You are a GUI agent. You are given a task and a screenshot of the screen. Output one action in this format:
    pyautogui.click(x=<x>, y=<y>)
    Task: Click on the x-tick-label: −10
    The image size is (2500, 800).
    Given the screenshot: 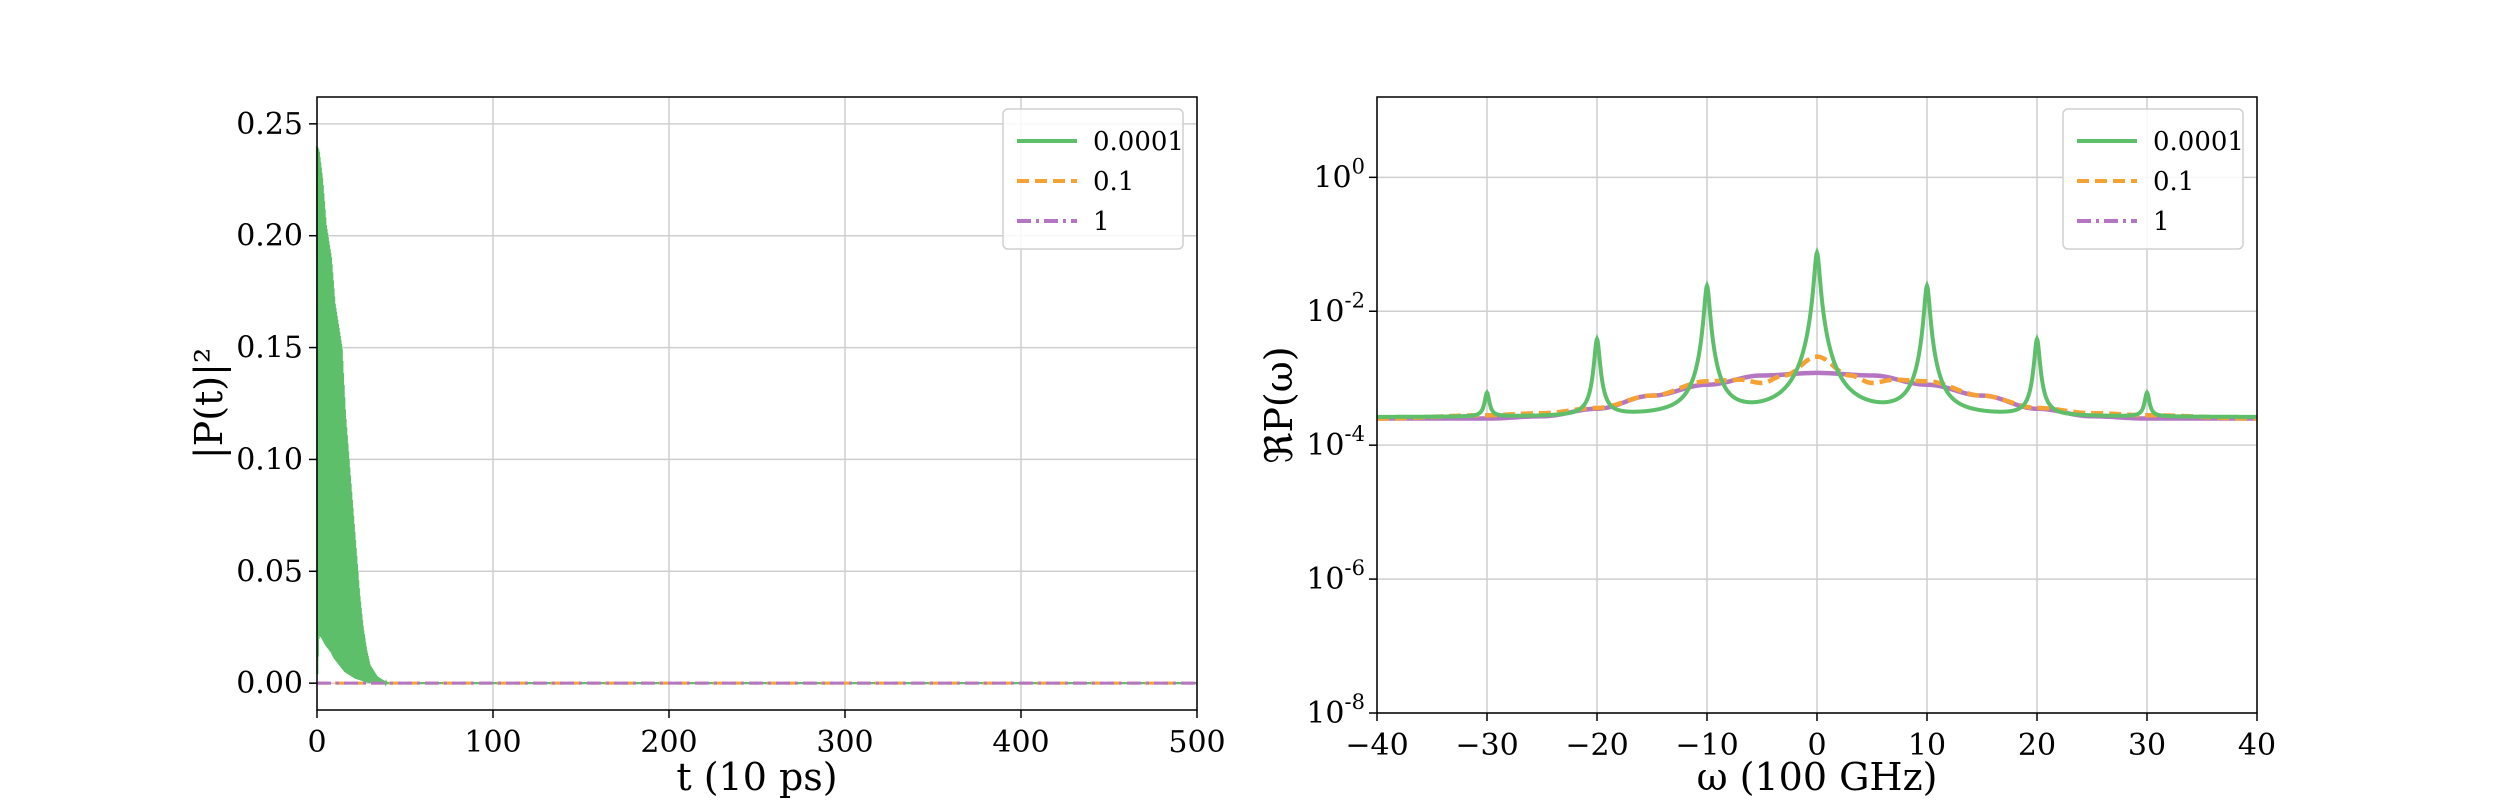 What is the action you would take?
    pyautogui.click(x=1706, y=745)
    